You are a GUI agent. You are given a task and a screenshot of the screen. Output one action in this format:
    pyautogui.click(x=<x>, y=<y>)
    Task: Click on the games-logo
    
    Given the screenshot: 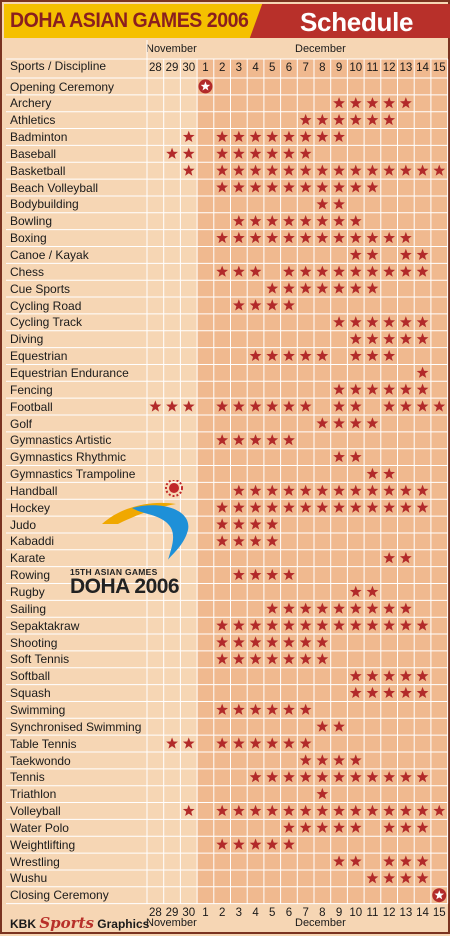 What is the action you would take?
    pyautogui.click(x=145, y=520)
    